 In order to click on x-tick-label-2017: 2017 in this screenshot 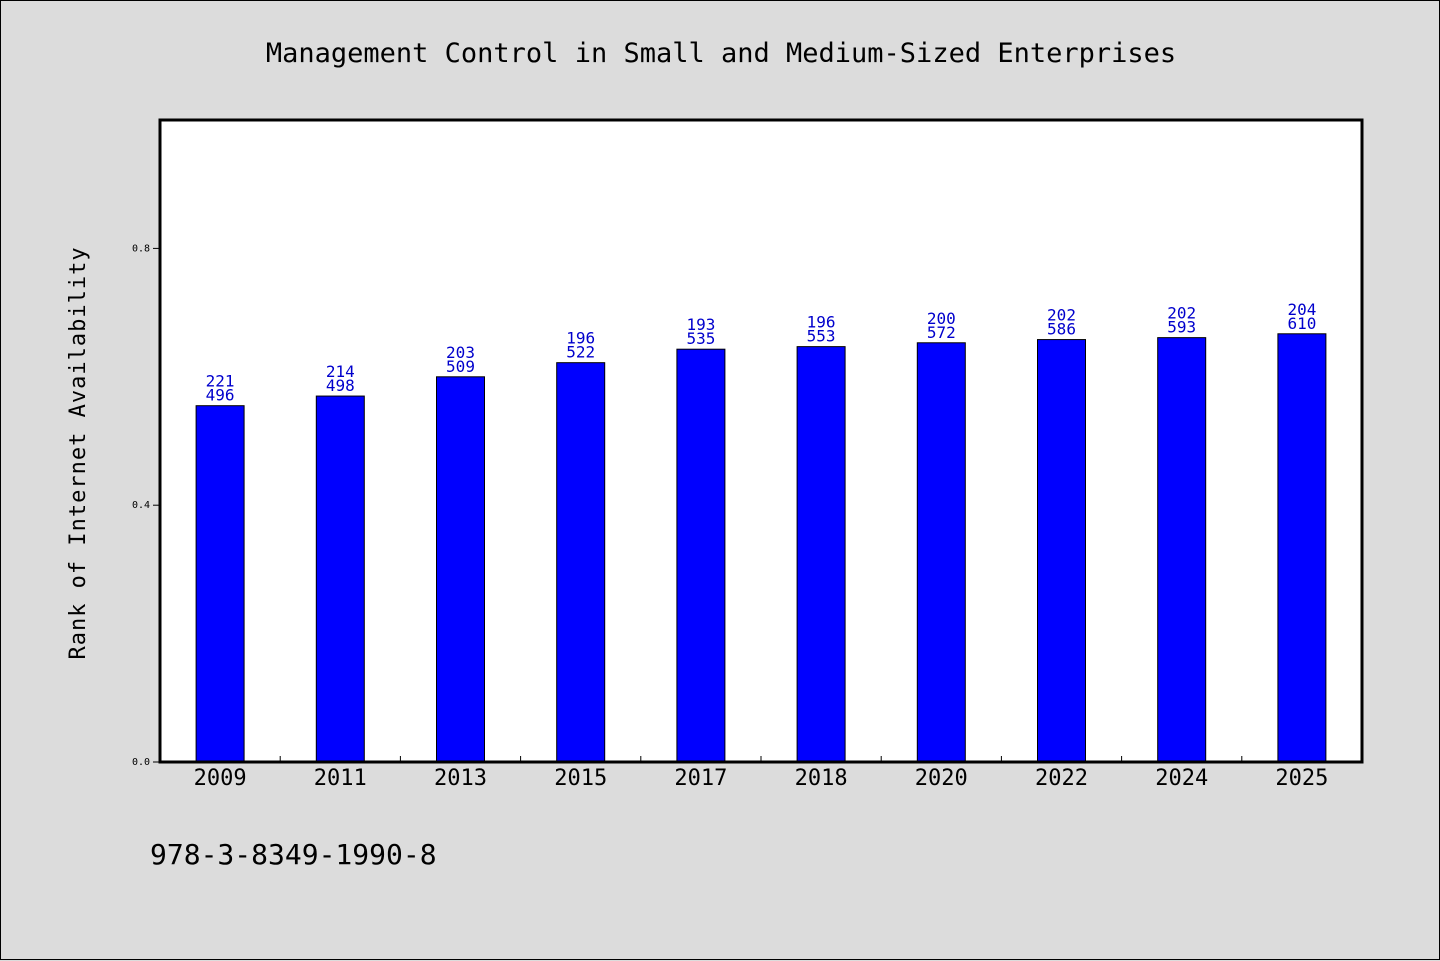, I will do `click(700, 778)`.